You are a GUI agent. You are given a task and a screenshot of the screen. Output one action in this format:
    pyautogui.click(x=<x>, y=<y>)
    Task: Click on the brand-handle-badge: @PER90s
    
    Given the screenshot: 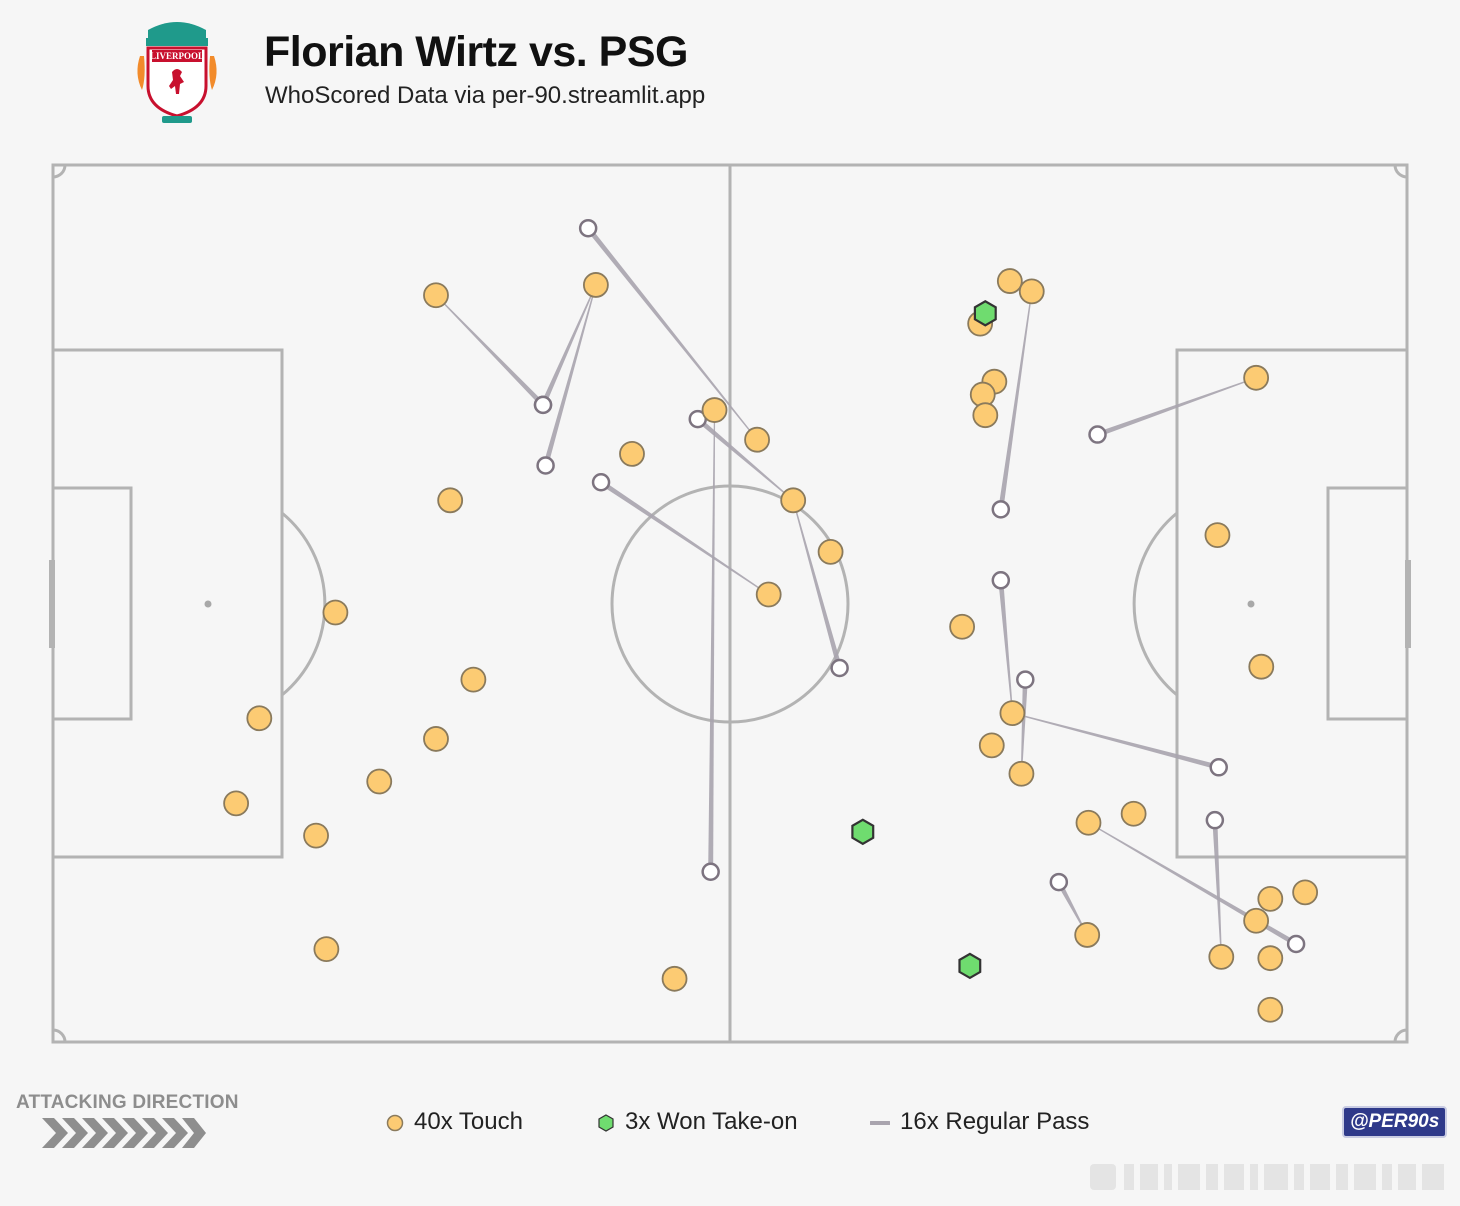 What is the action you would take?
    pyautogui.click(x=1395, y=1122)
    